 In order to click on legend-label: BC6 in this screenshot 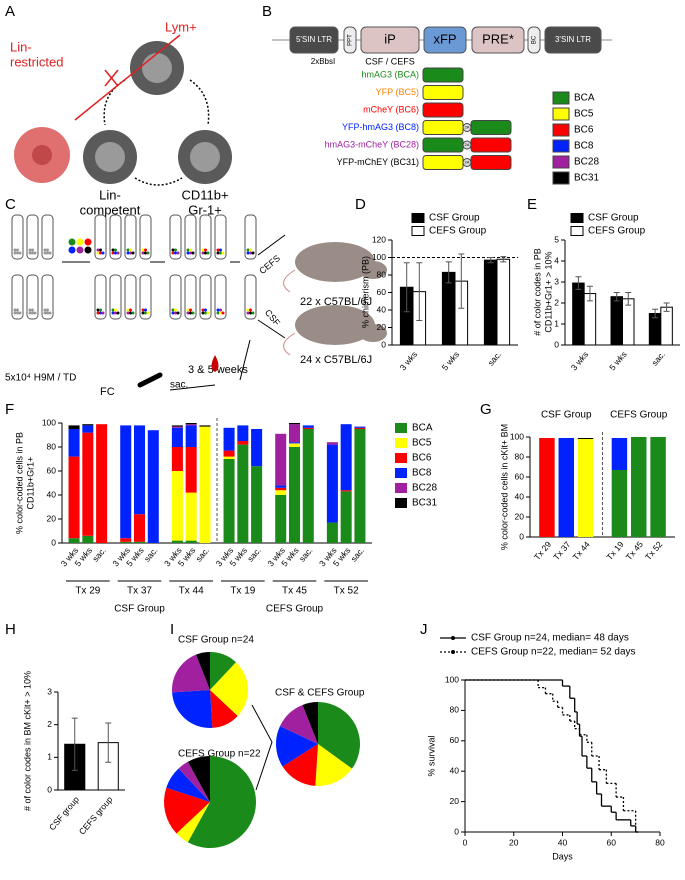, I will do `click(422, 458)`.